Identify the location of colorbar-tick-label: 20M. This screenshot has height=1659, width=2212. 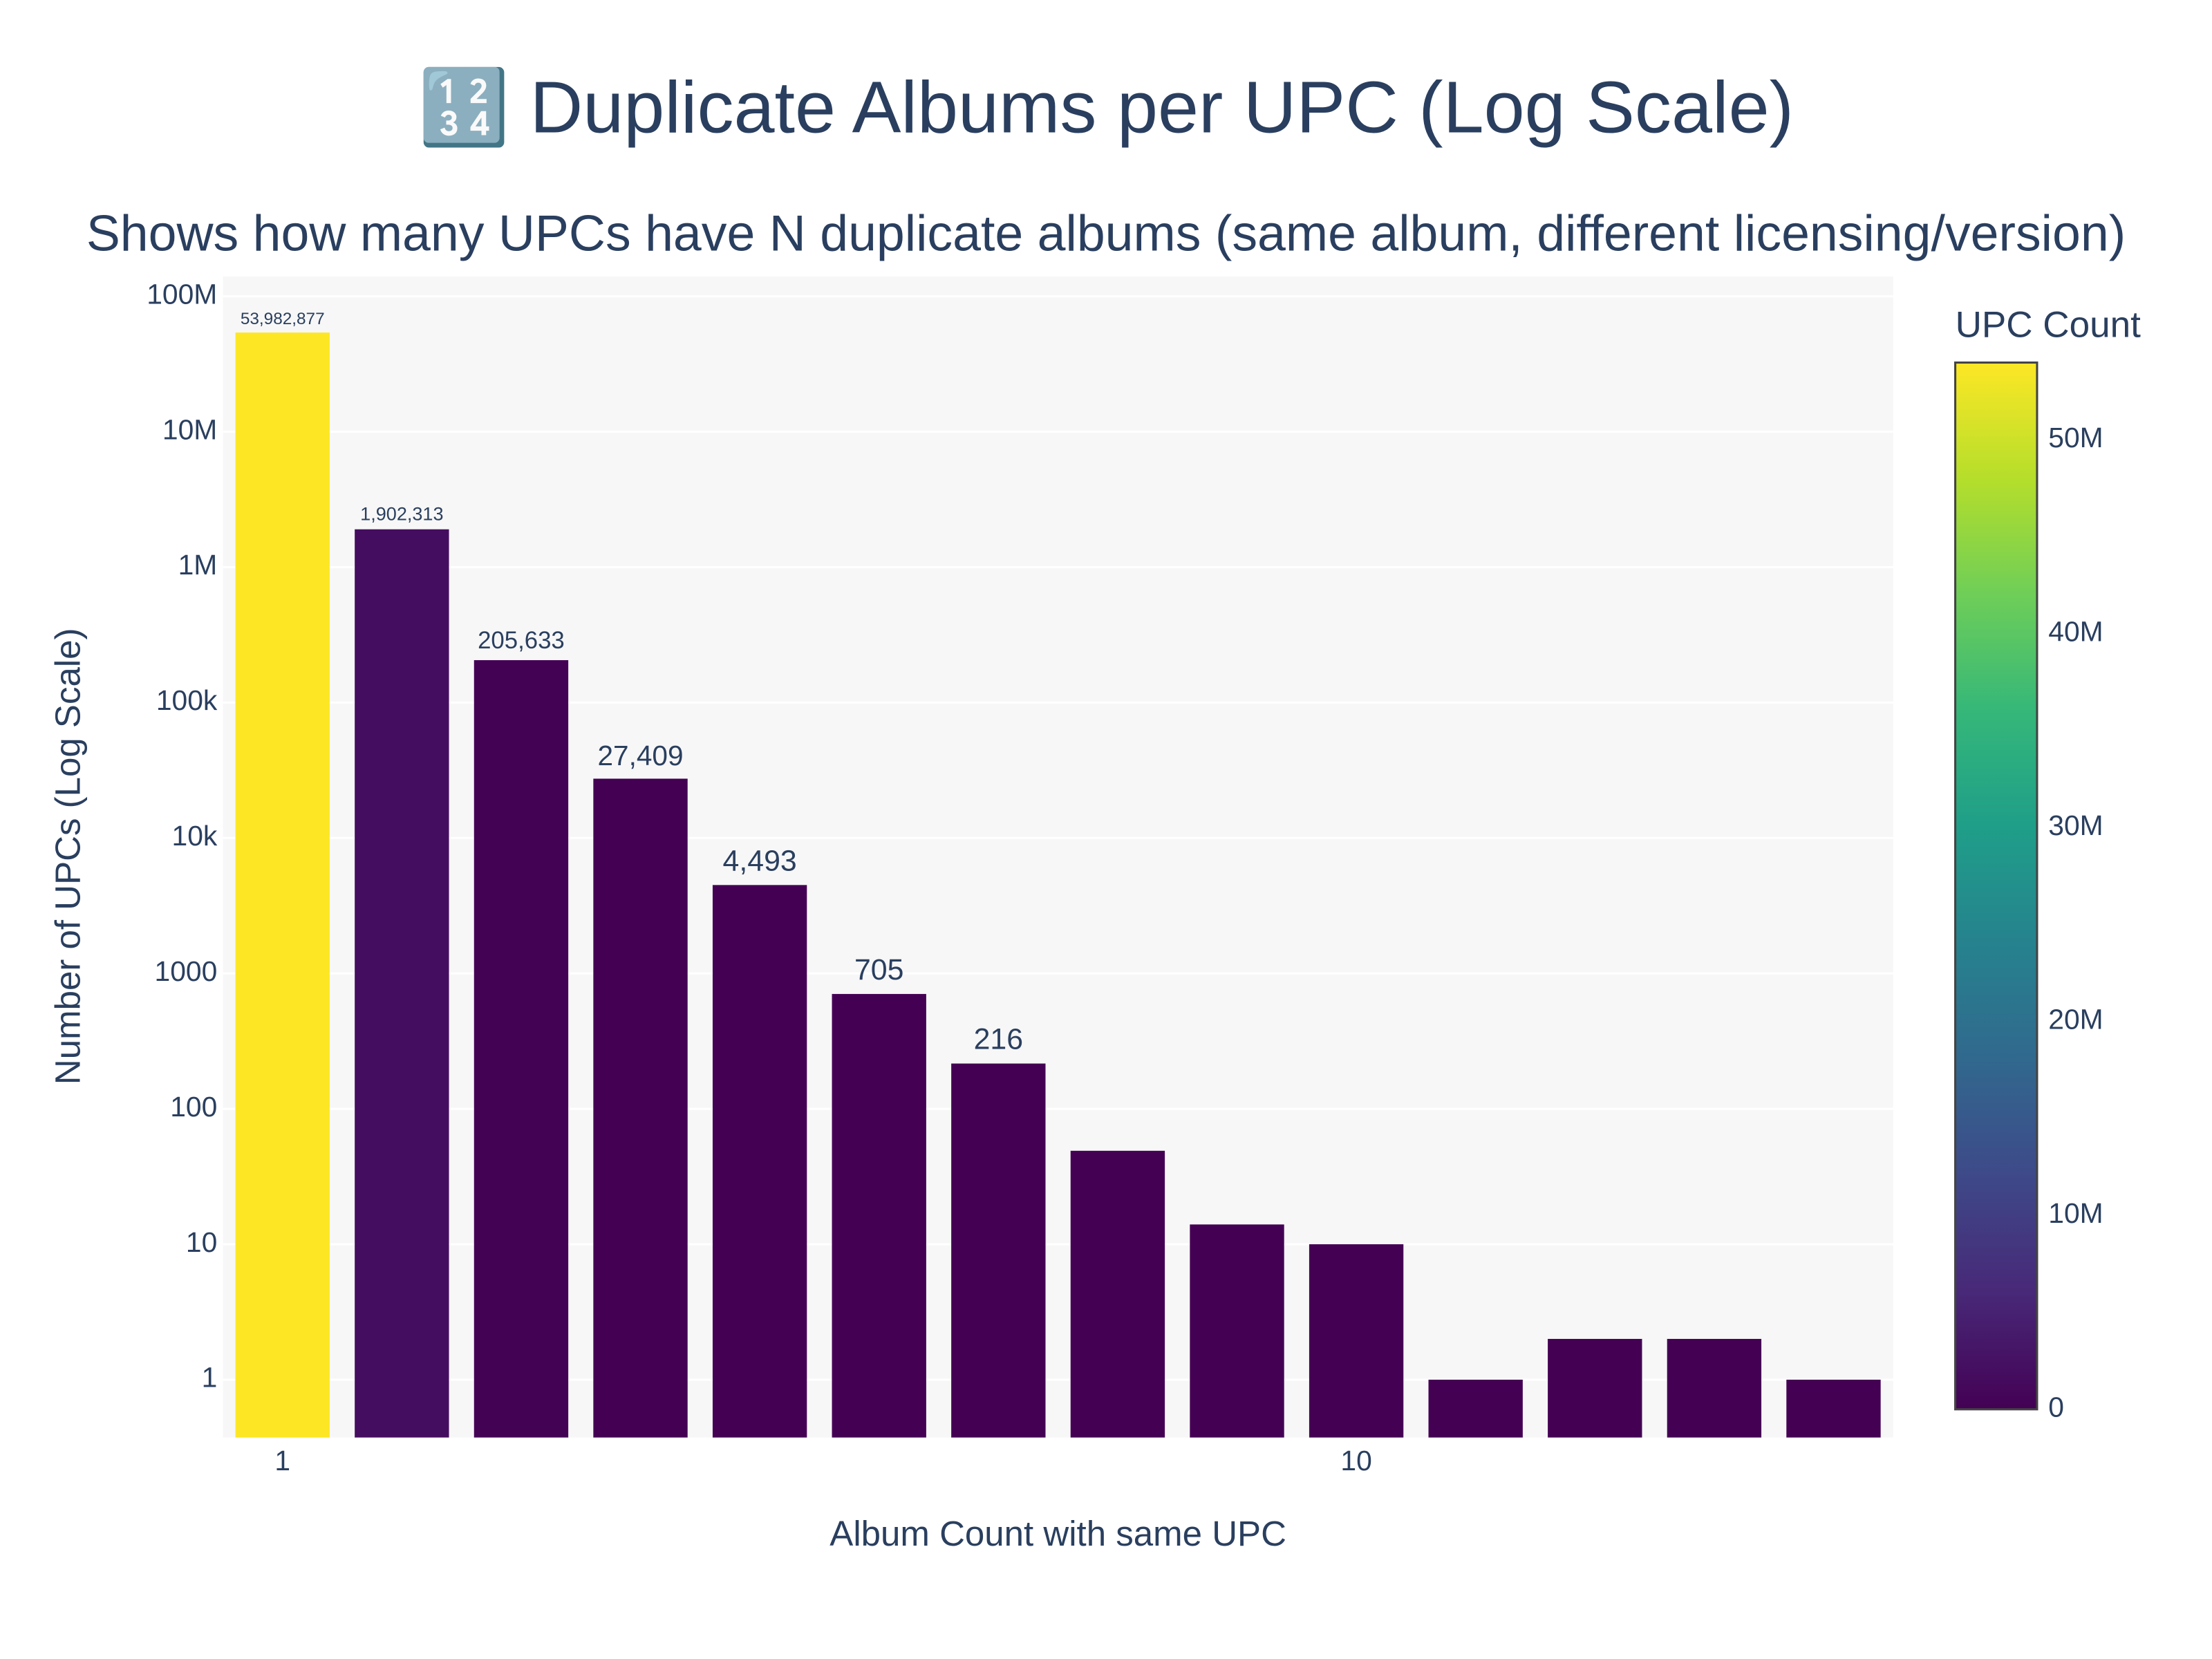
(2075, 1020).